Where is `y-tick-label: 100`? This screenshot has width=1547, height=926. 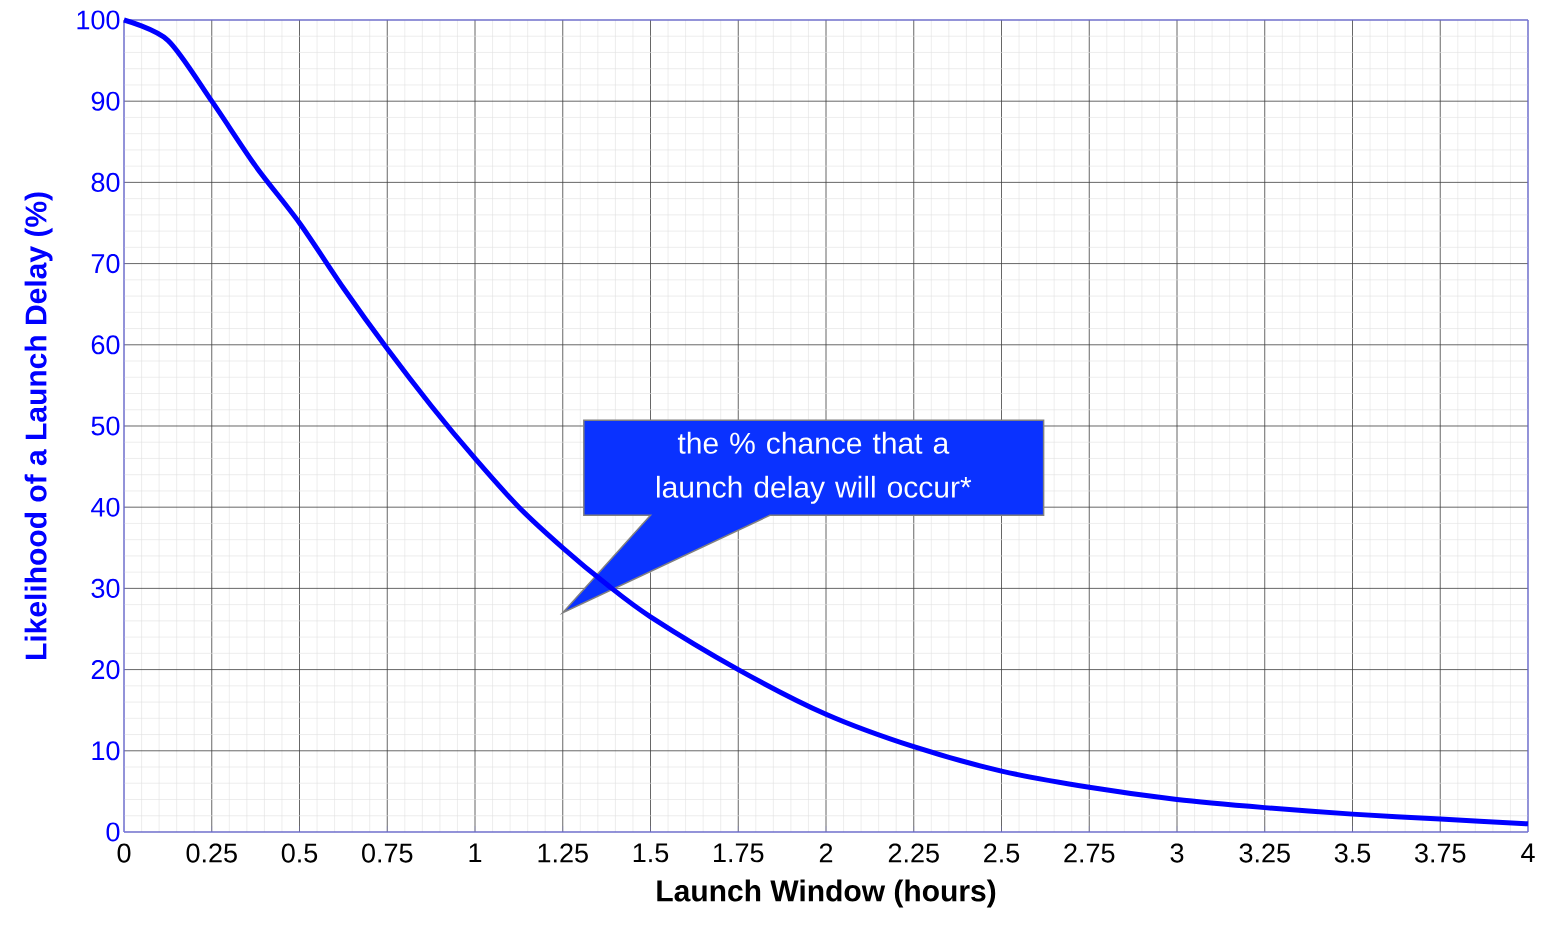
y-tick-label: 100 is located at coordinates (98, 20).